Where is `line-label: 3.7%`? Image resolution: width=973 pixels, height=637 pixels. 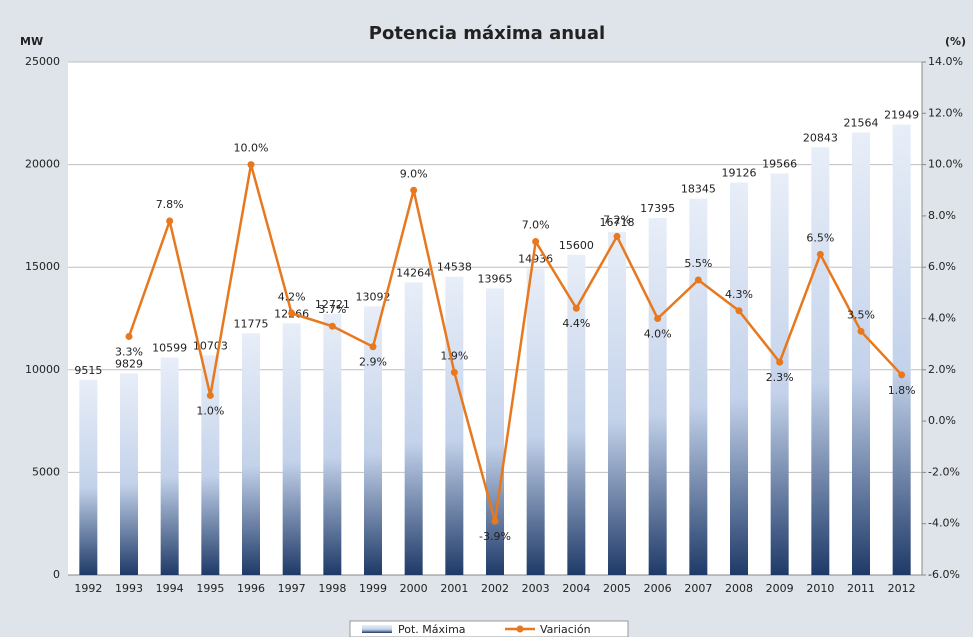
line-label: 3.7% is located at coordinates (332, 309).